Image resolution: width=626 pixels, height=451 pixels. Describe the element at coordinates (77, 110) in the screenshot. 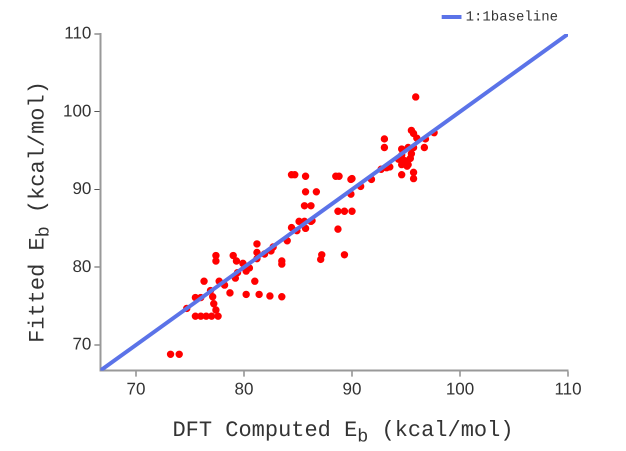

I see `y-tick-label: 100` at that location.